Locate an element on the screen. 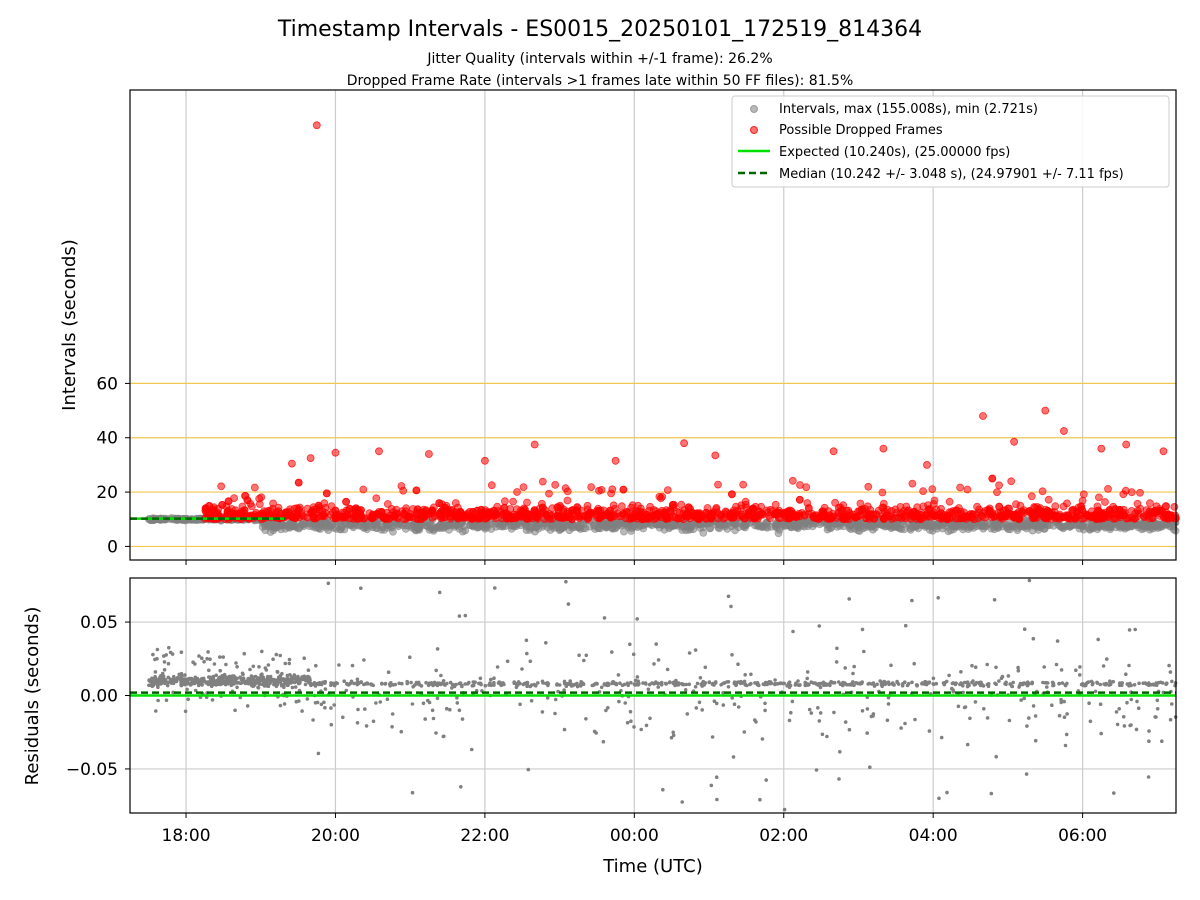  x-tick-label: 20:00 is located at coordinates (335, 836).